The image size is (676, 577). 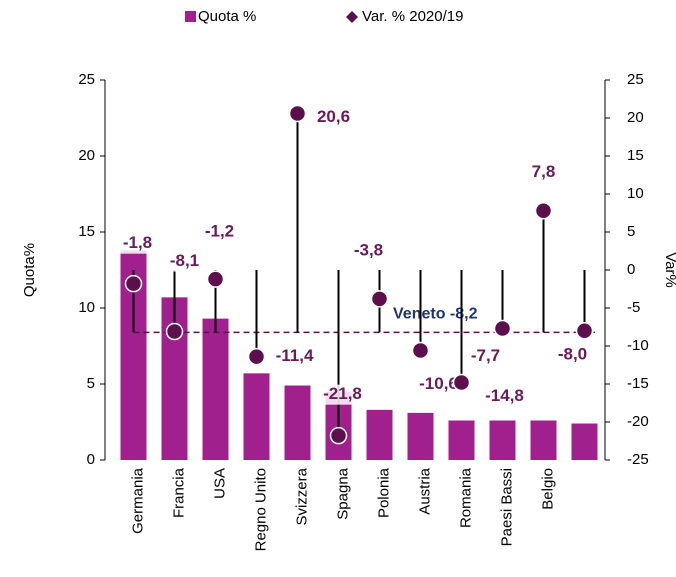 I want to click on reference-label: Veneto -8,2, so click(x=435, y=314).